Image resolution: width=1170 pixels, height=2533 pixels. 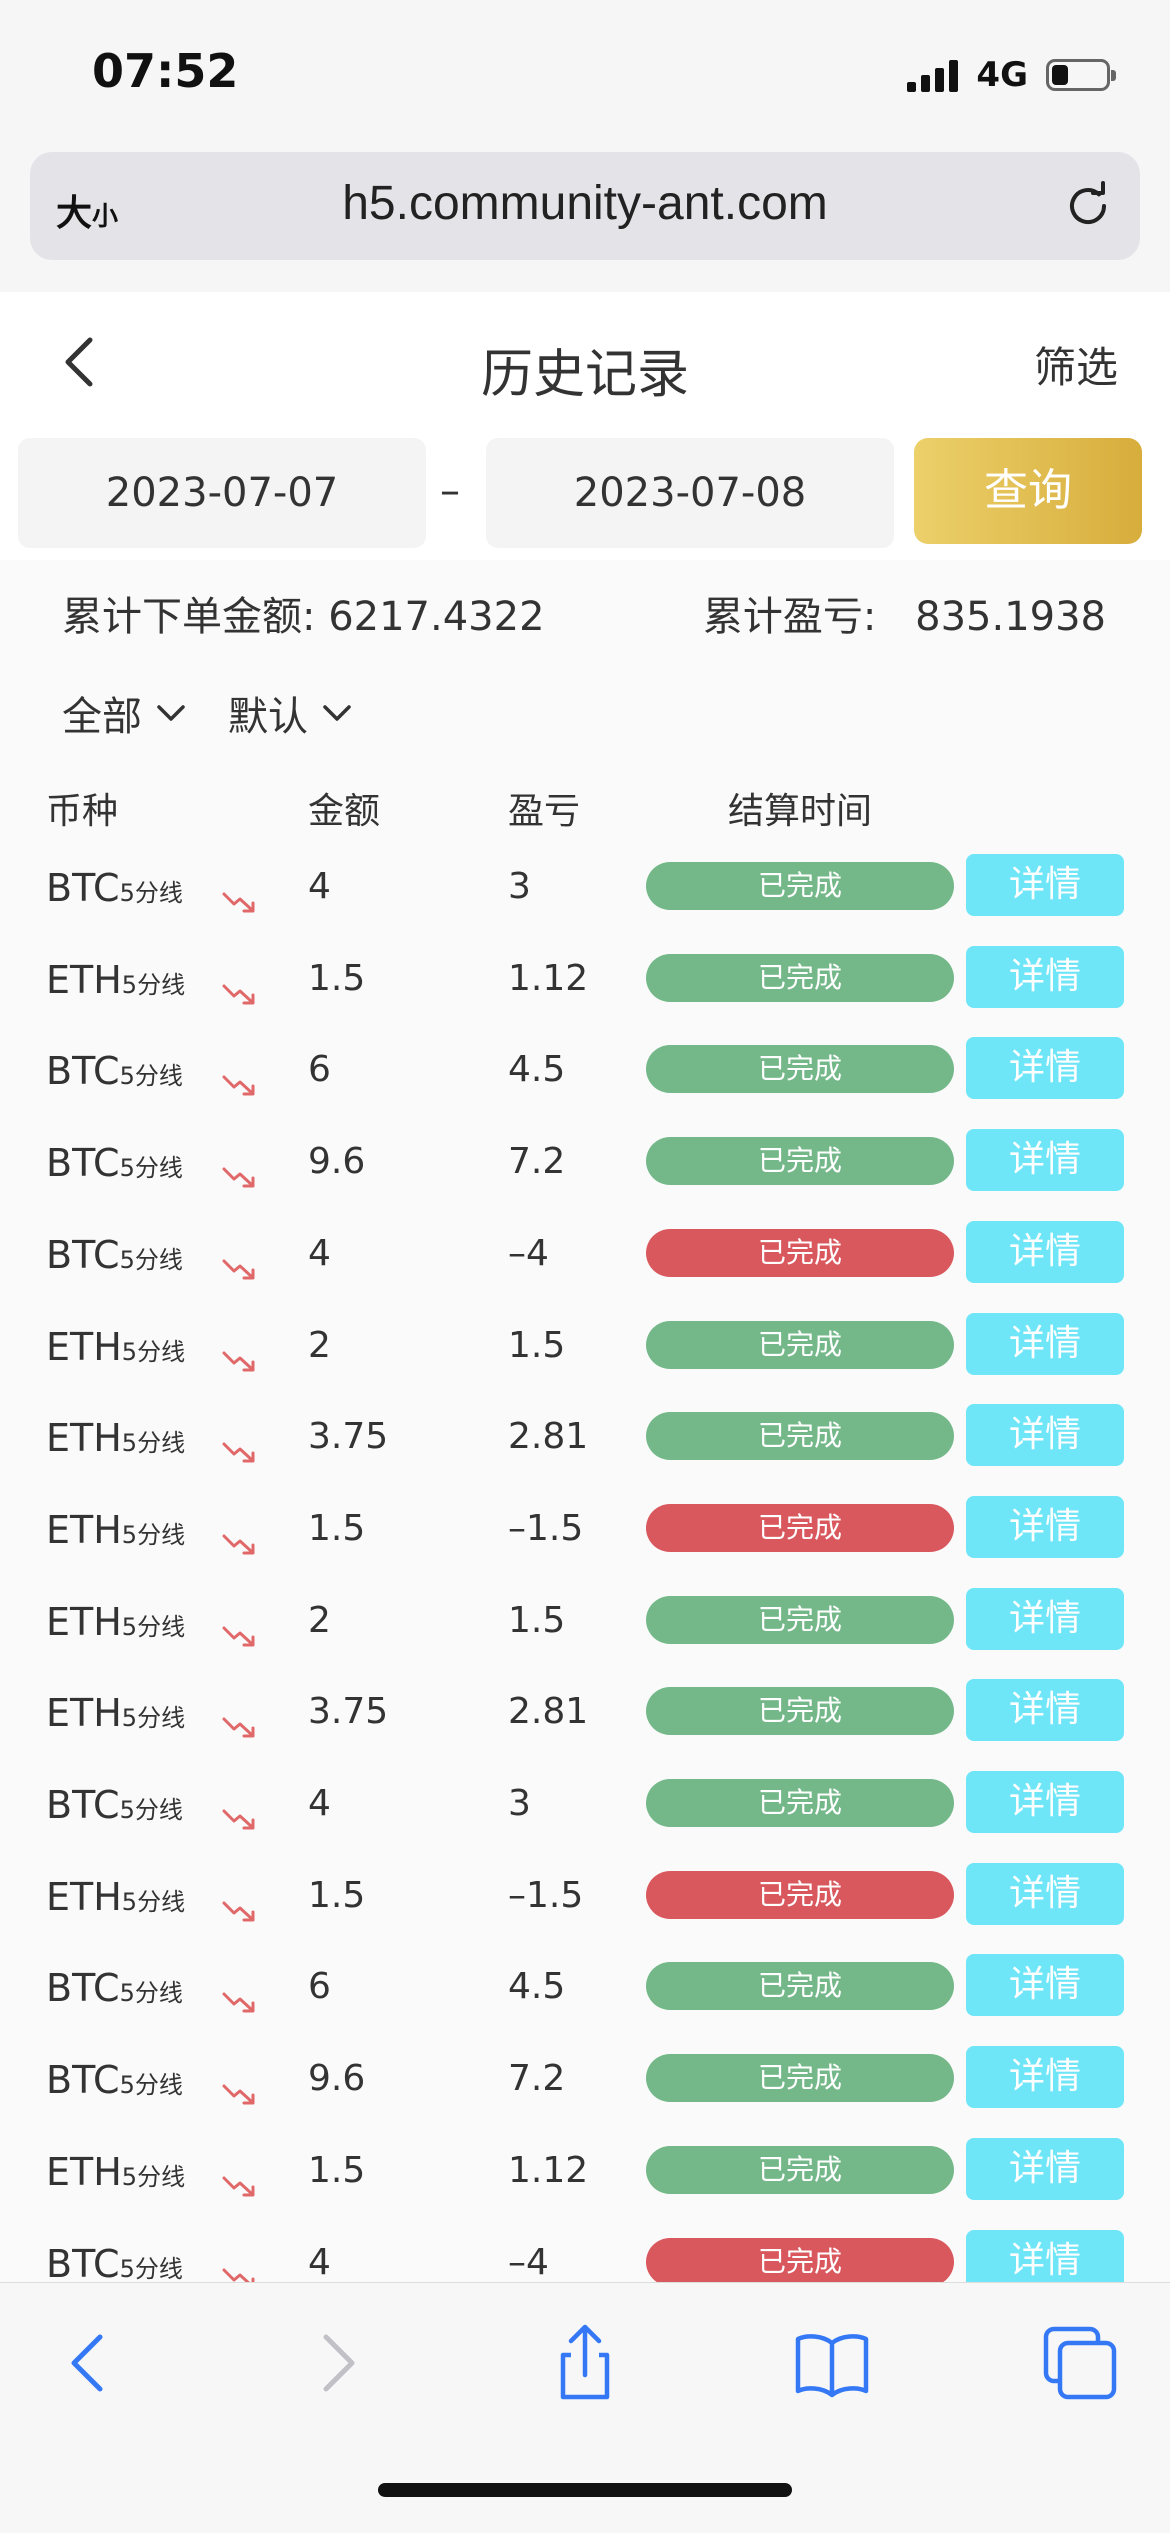 I want to click on sort-dropdown: 默认, so click(x=290, y=713).